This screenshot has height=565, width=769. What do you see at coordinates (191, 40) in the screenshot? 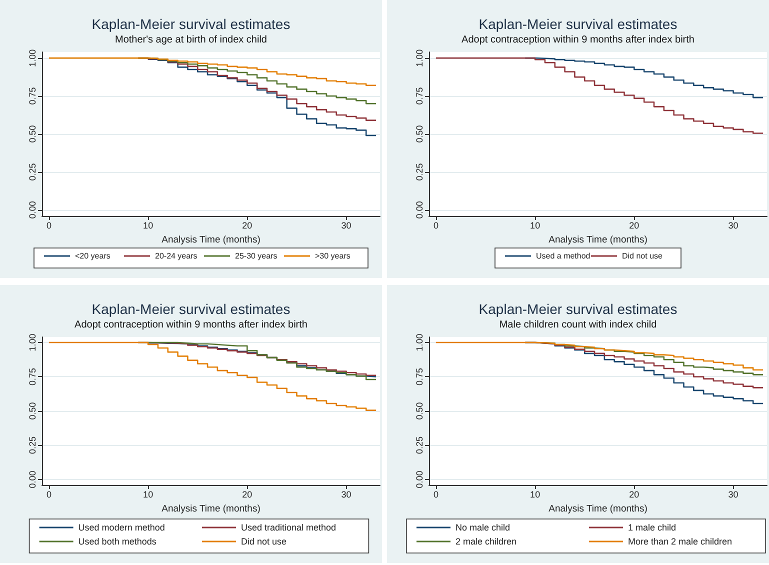
I see `chart-subtitle: Mother's age at birth of index child` at bounding box center [191, 40].